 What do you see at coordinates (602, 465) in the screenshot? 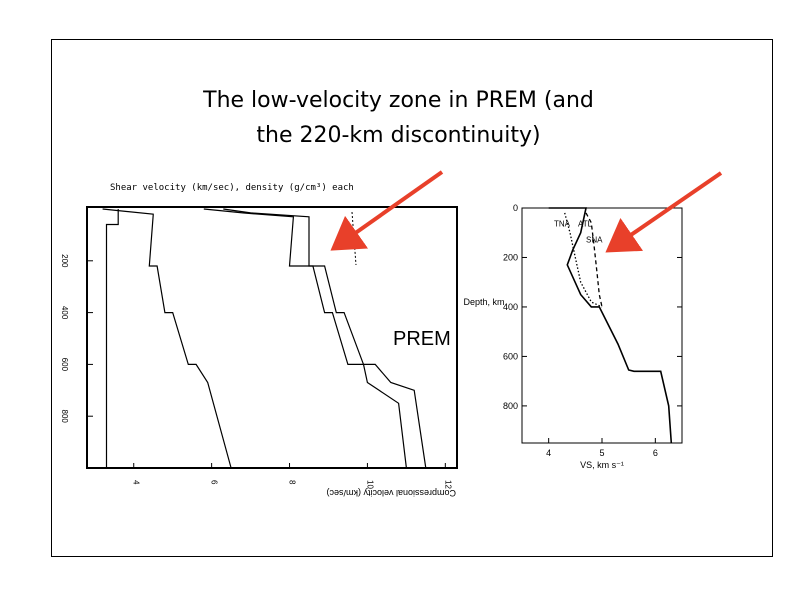
I see `right-x-axis-label: VS, km s⁻¹` at bounding box center [602, 465].